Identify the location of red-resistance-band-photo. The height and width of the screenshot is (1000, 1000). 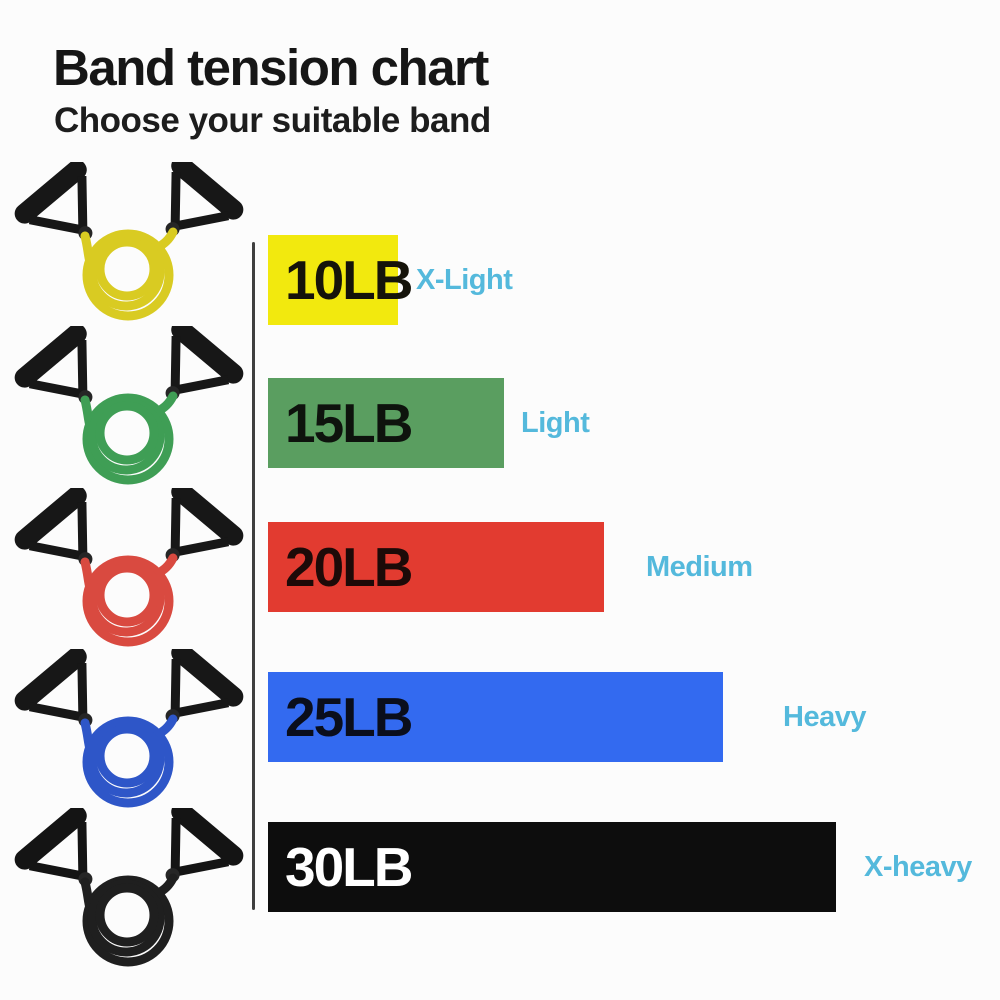
(129, 567).